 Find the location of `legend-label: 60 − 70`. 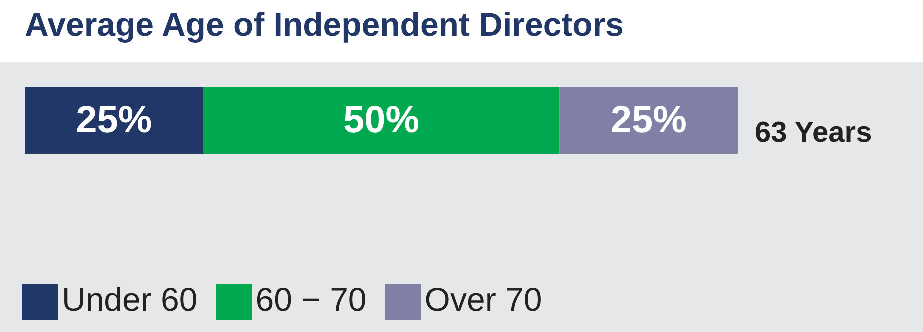

legend-label: 60 − 70 is located at coordinates (311, 299).